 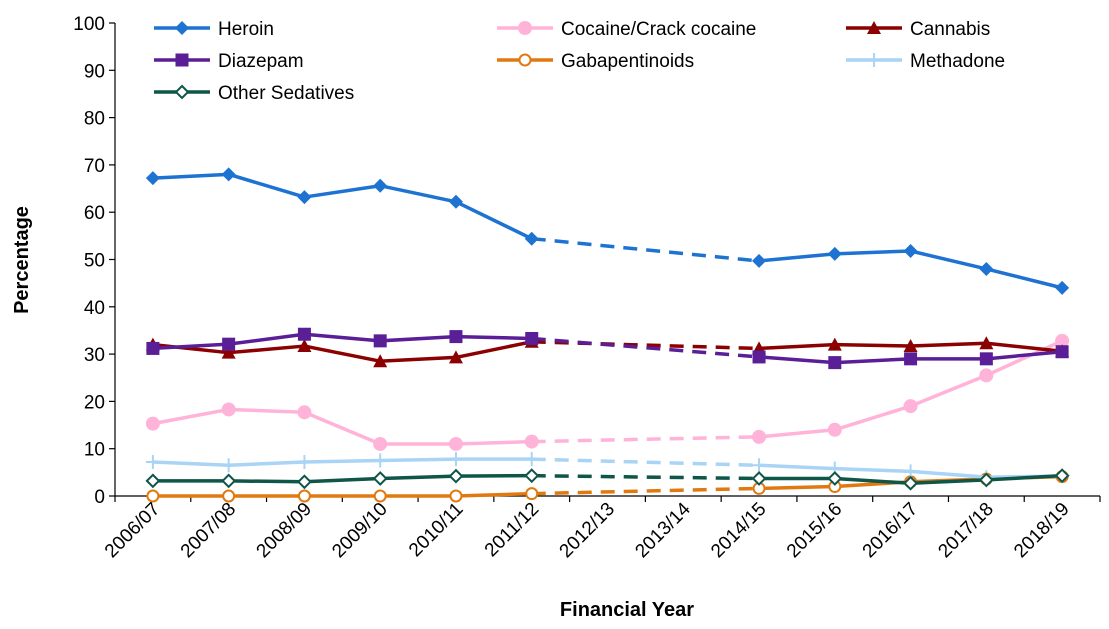 What do you see at coordinates (284, 530) in the screenshot?
I see `x-tick-label: 2008/09` at bounding box center [284, 530].